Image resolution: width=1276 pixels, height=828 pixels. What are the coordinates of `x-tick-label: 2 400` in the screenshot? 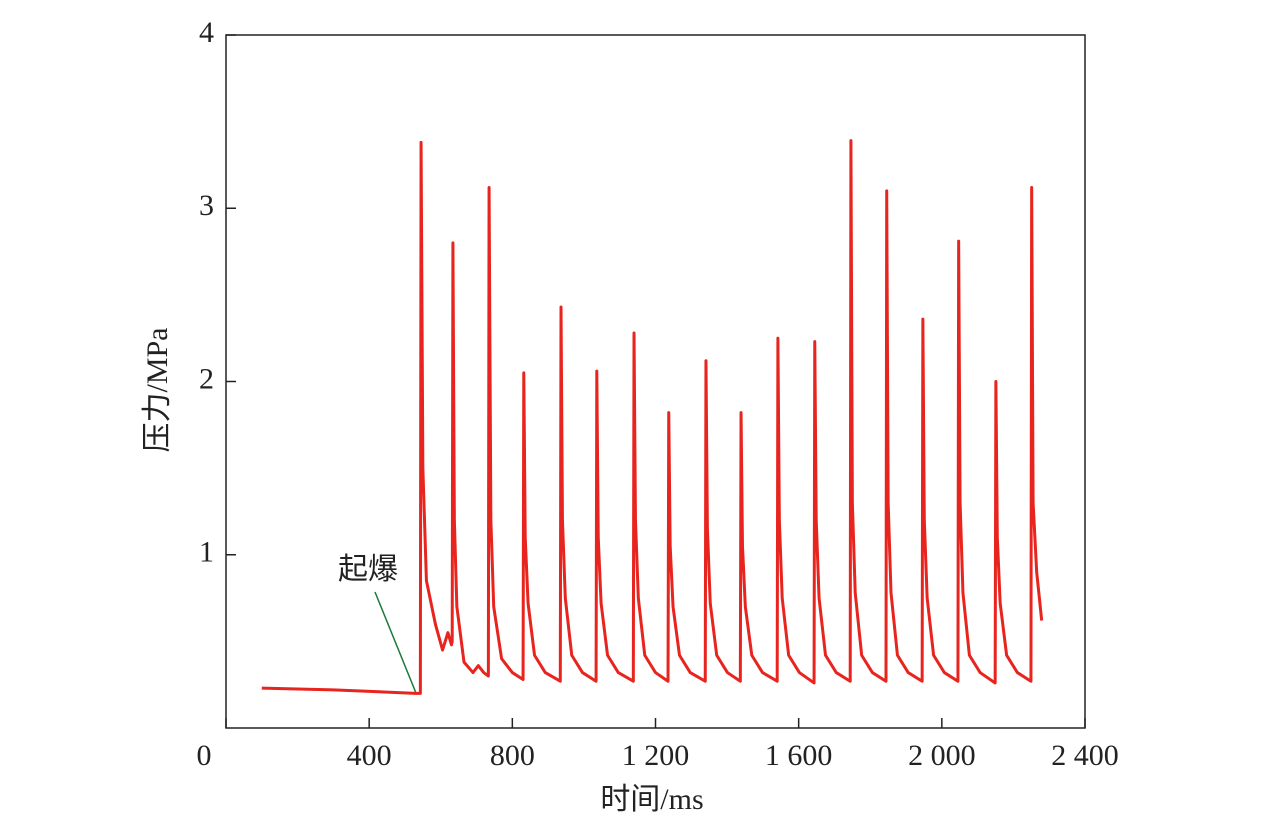 It's located at (1085, 755).